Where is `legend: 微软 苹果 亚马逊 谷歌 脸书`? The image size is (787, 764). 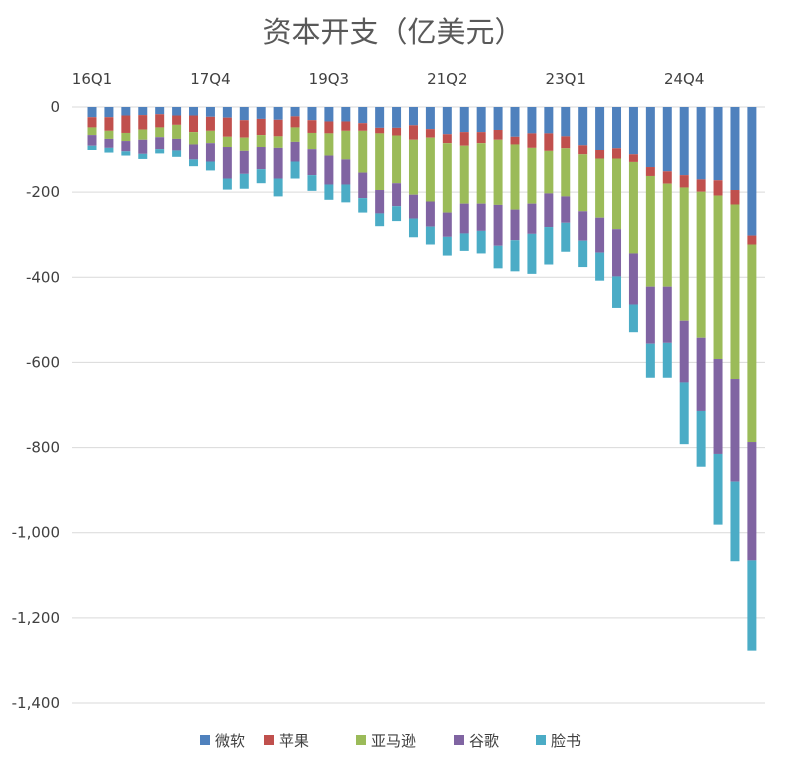
legend: 微软 苹果 亚马逊 谷歌 脸书 is located at coordinates (390, 741).